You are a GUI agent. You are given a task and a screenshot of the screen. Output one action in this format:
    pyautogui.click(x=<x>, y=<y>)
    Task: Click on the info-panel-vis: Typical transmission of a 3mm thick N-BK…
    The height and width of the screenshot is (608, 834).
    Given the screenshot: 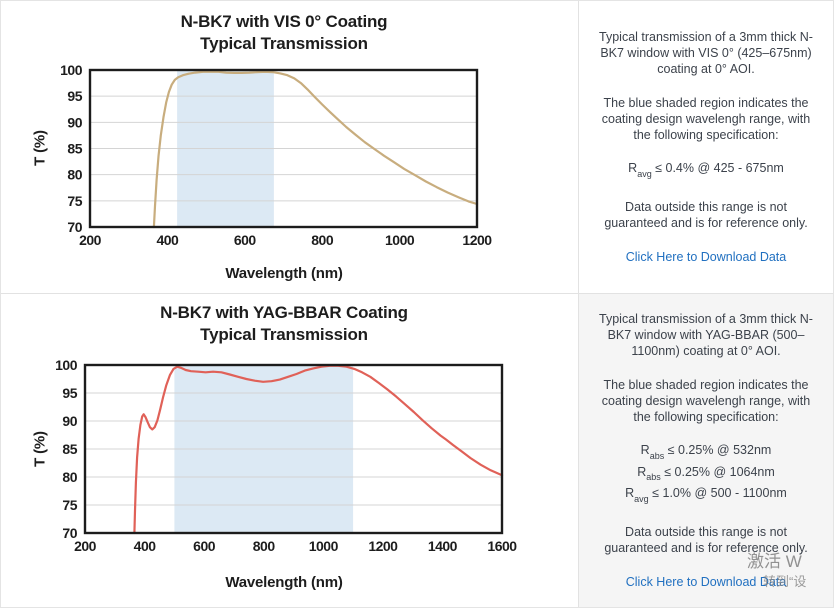 What is the action you would take?
    pyautogui.click(x=705, y=147)
    